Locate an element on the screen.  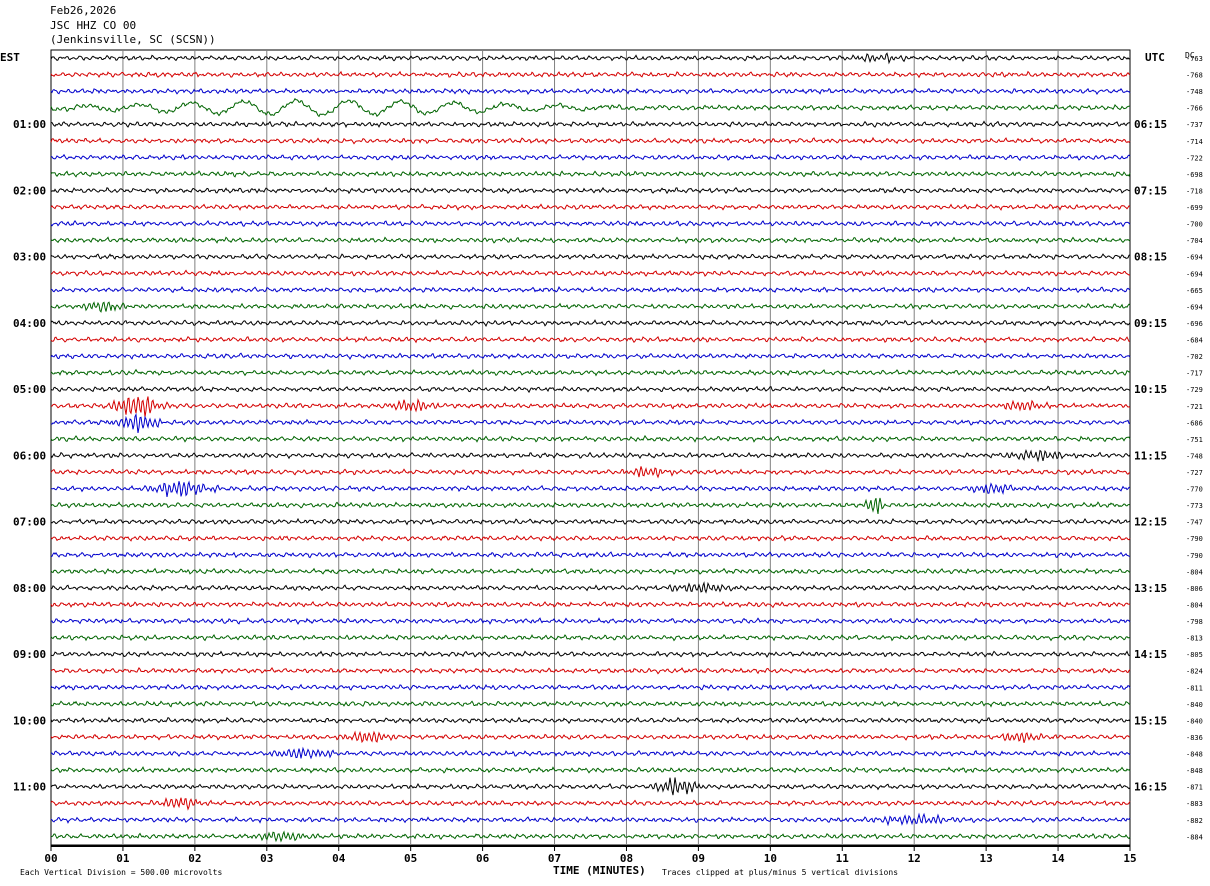
dc-offset-label: -813 is located at coordinates (1194, 639).